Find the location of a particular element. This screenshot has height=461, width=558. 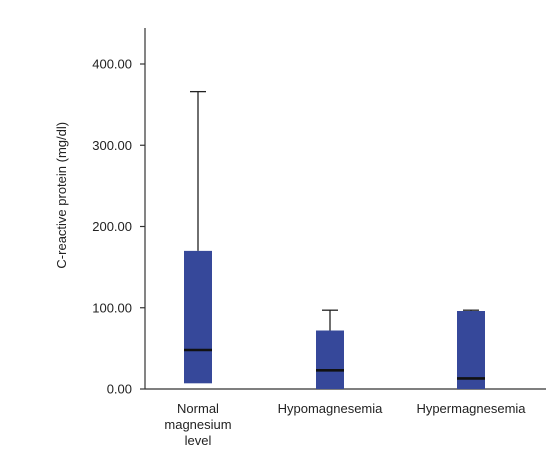

y-tick-label: 100.00 is located at coordinates (112, 307).